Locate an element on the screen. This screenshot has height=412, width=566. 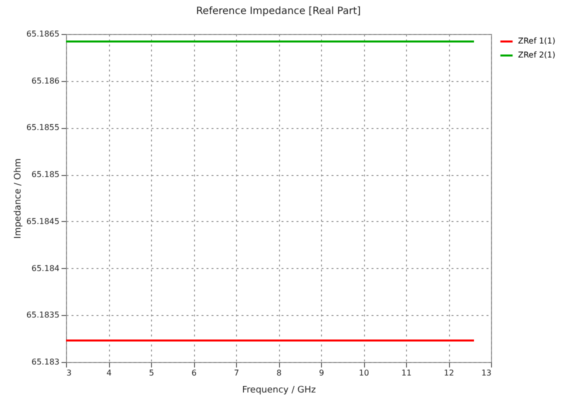
x-tick-label: 8 is located at coordinates (279, 373).